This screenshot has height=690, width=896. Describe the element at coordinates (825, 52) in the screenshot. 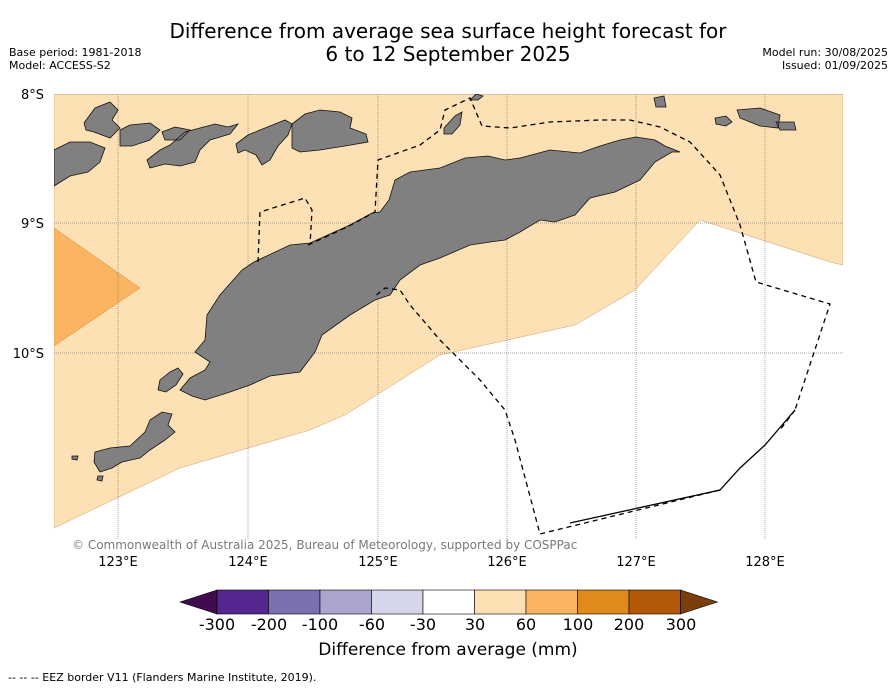

I see `model-run: Model run: 30/08/2025` at that location.